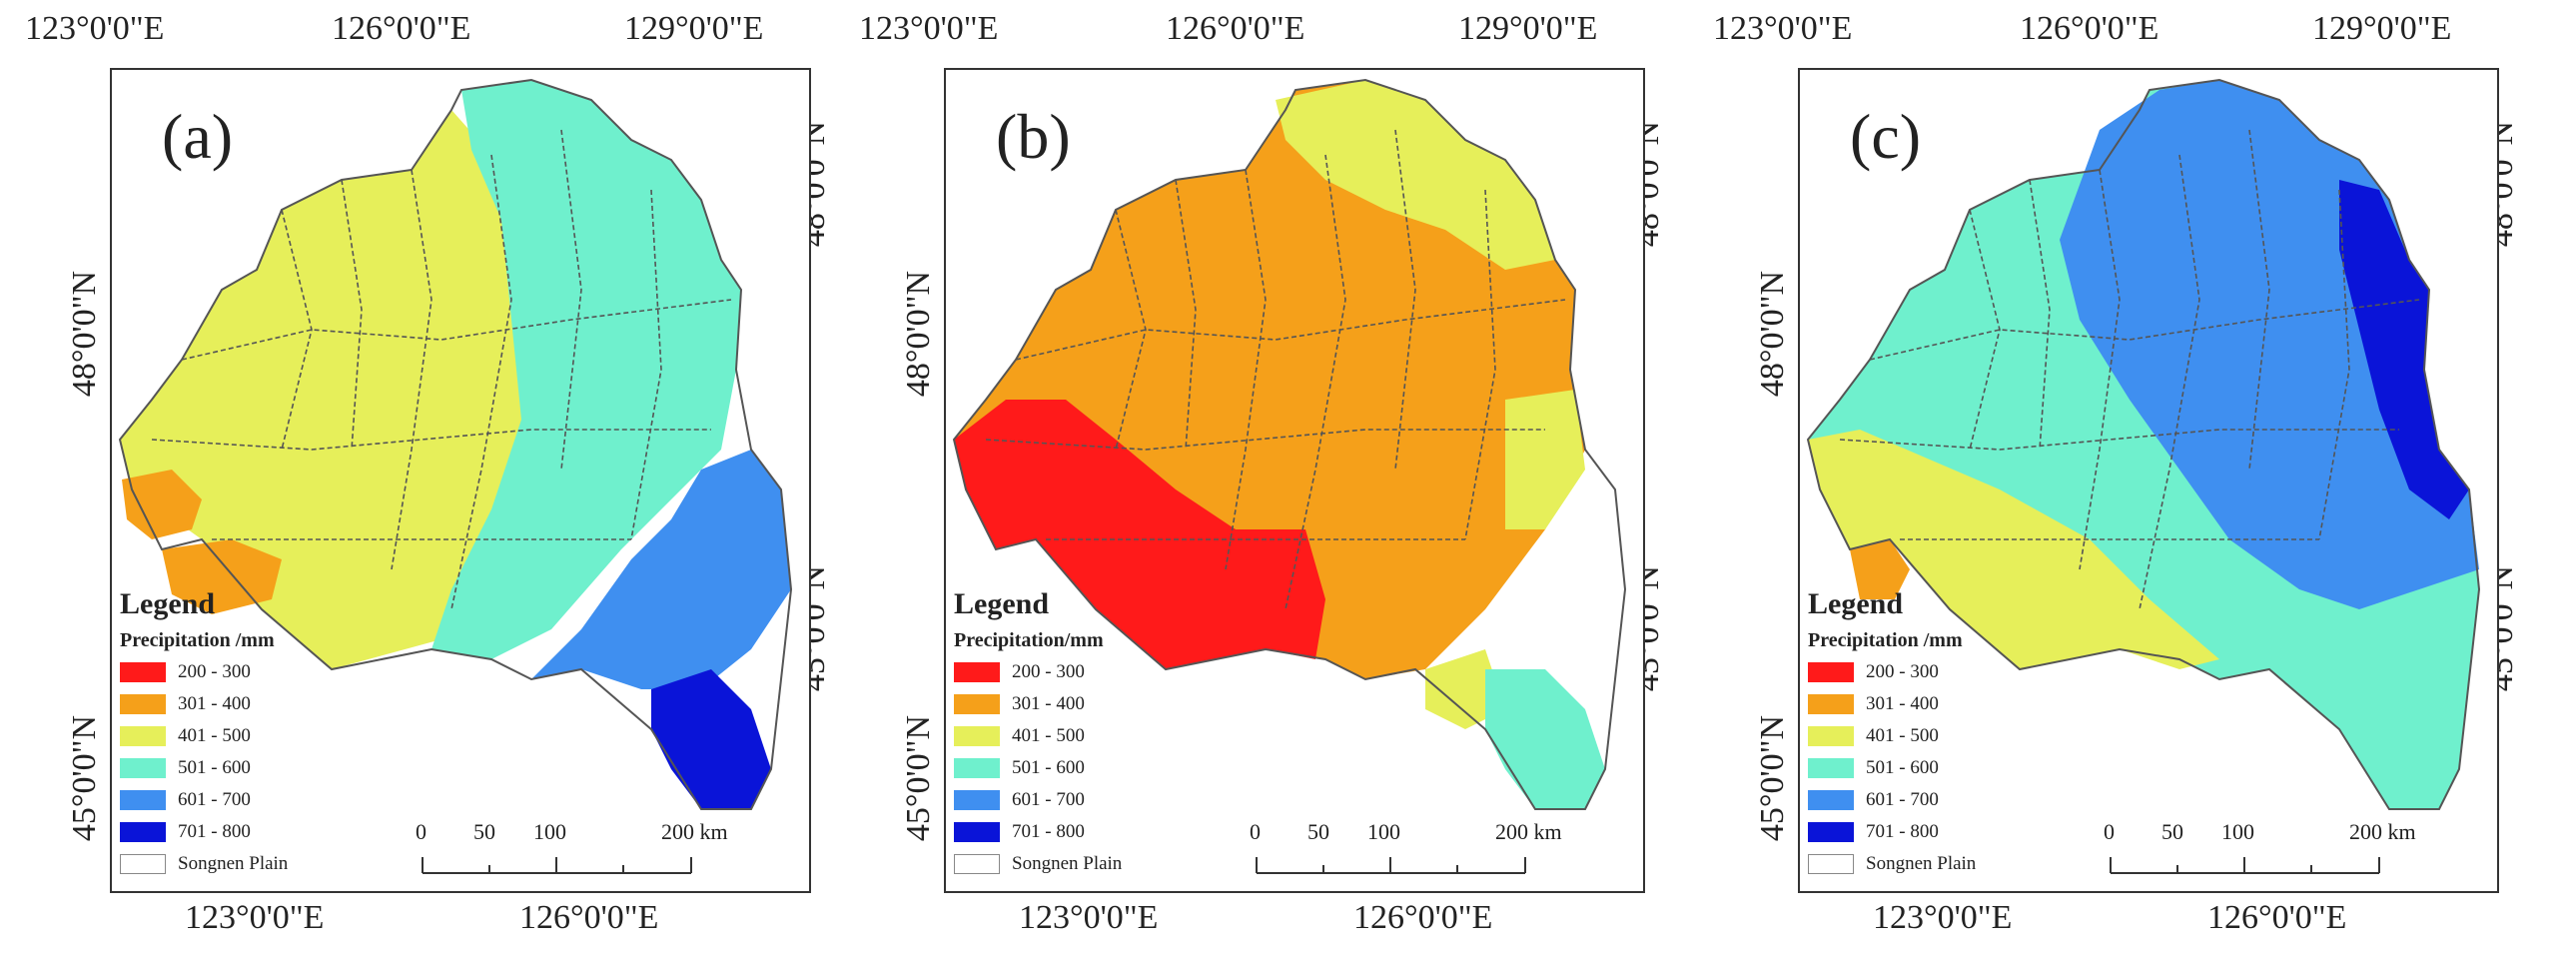  What do you see at coordinates (1034, 136) in the screenshot?
I see `panel-label: (b)` at bounding box center [1034, 136].